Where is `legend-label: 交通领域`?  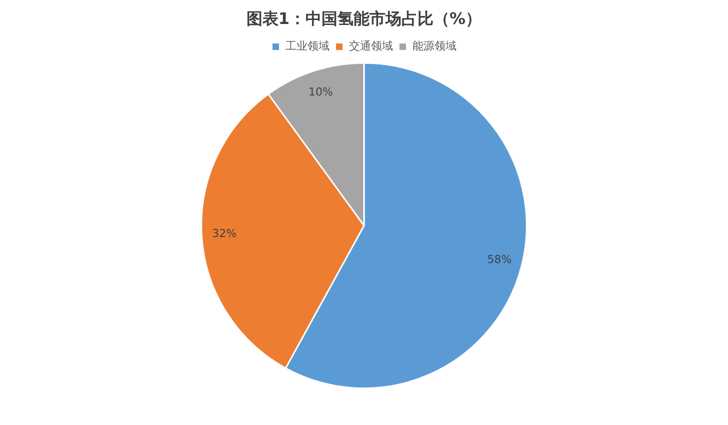
legend-label: 交通领域 is located at coordinates (370, 46).